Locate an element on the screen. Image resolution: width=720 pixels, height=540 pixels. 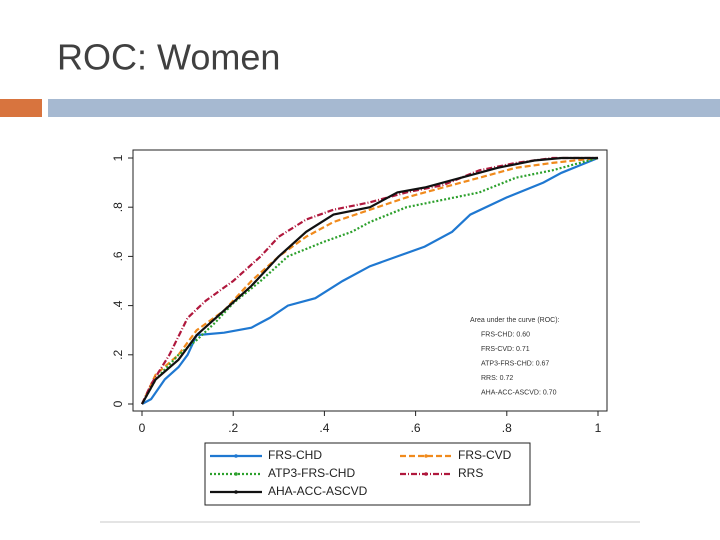
y-tick-label: .6 is located at coordinates (118, 256).